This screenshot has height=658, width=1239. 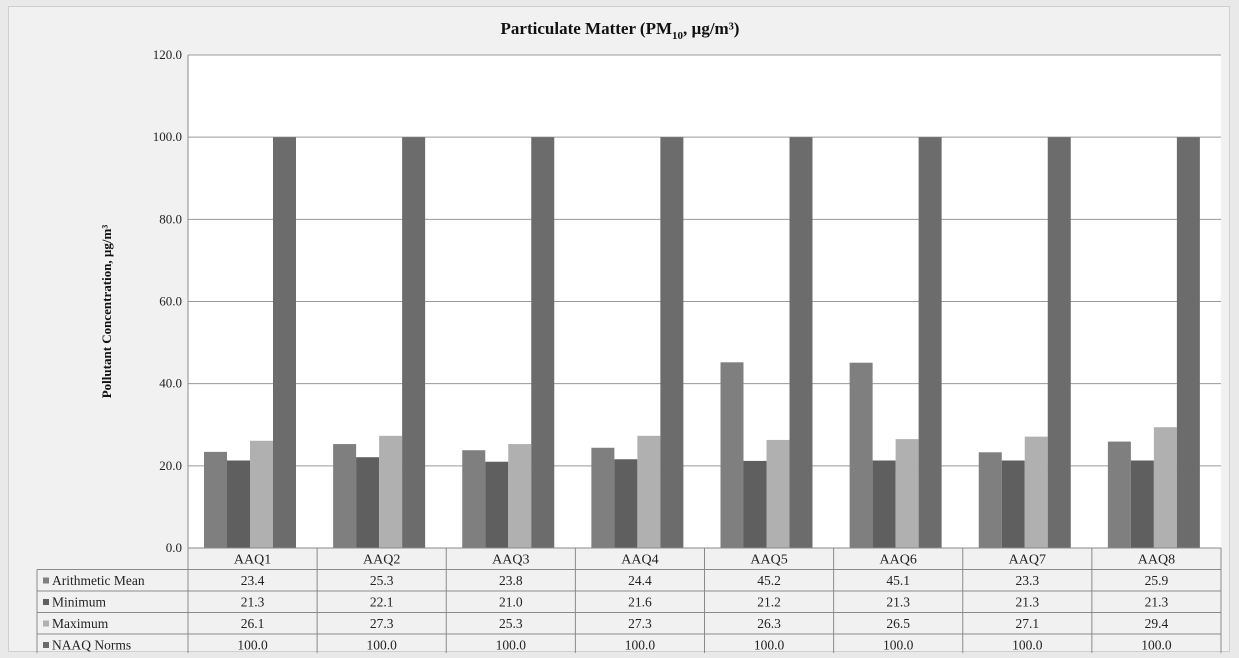 I want to click on table-cell-value: 21.0, so click(x=511, y=602).